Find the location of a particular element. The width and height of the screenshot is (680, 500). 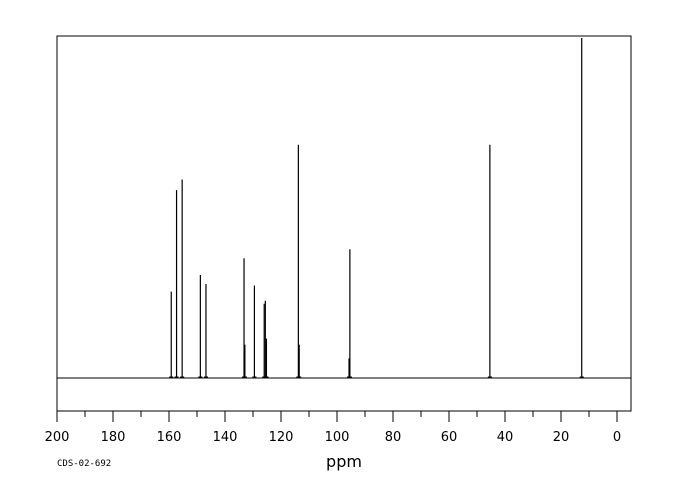

x-tick-label: 80 is located at coordinates (393, 437).